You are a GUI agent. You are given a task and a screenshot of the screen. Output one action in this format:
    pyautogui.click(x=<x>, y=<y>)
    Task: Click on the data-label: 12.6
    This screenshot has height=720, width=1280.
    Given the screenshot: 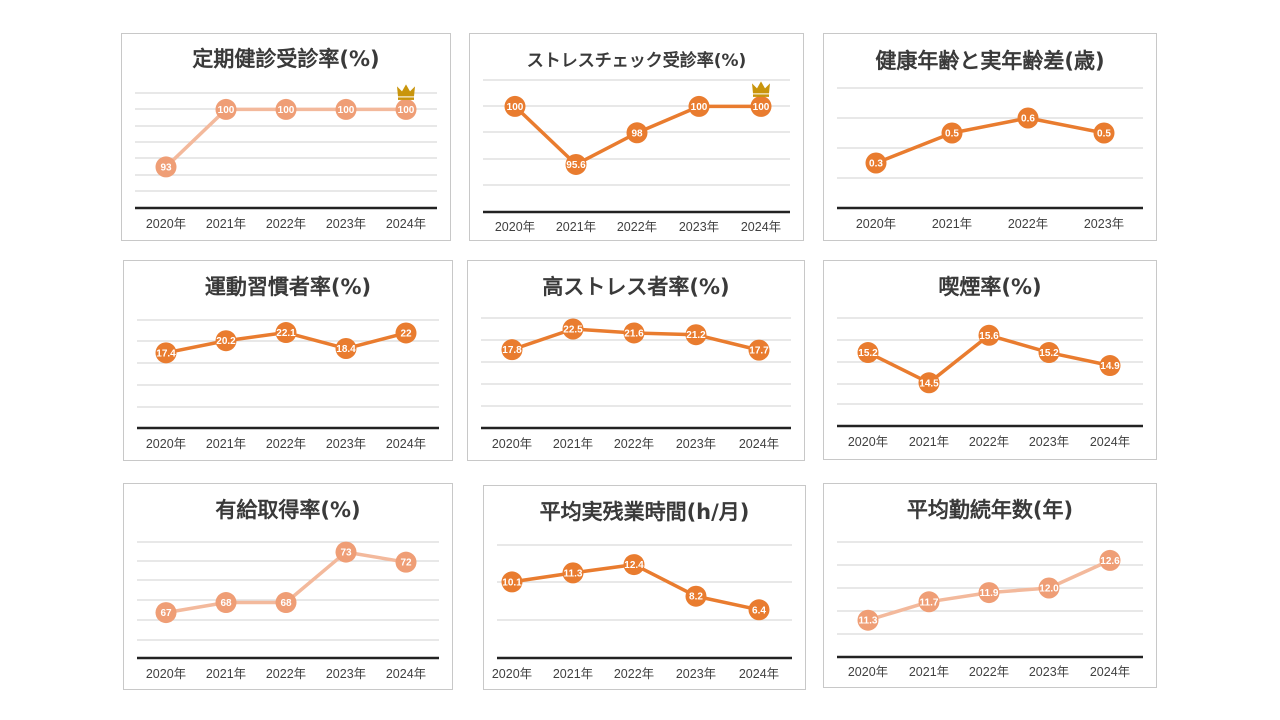 What is the action you would take?
    pyautogui.click(x=1110, y=561)
    